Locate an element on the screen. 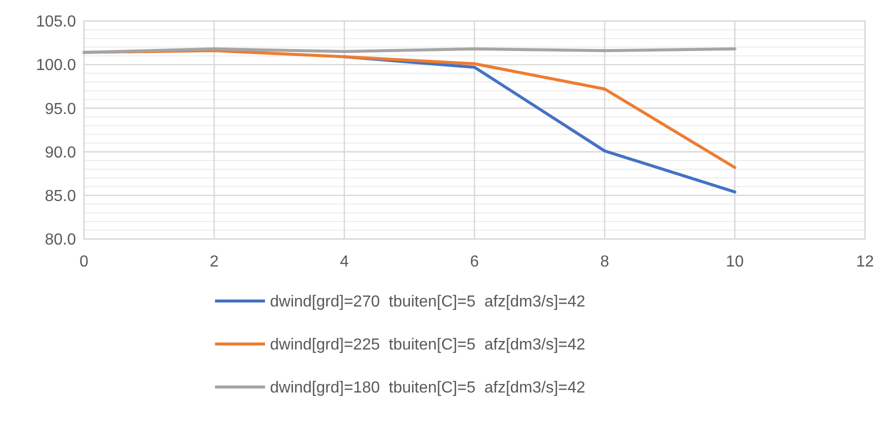  x-tick-label: 2 is located at coordinates (214, 262).